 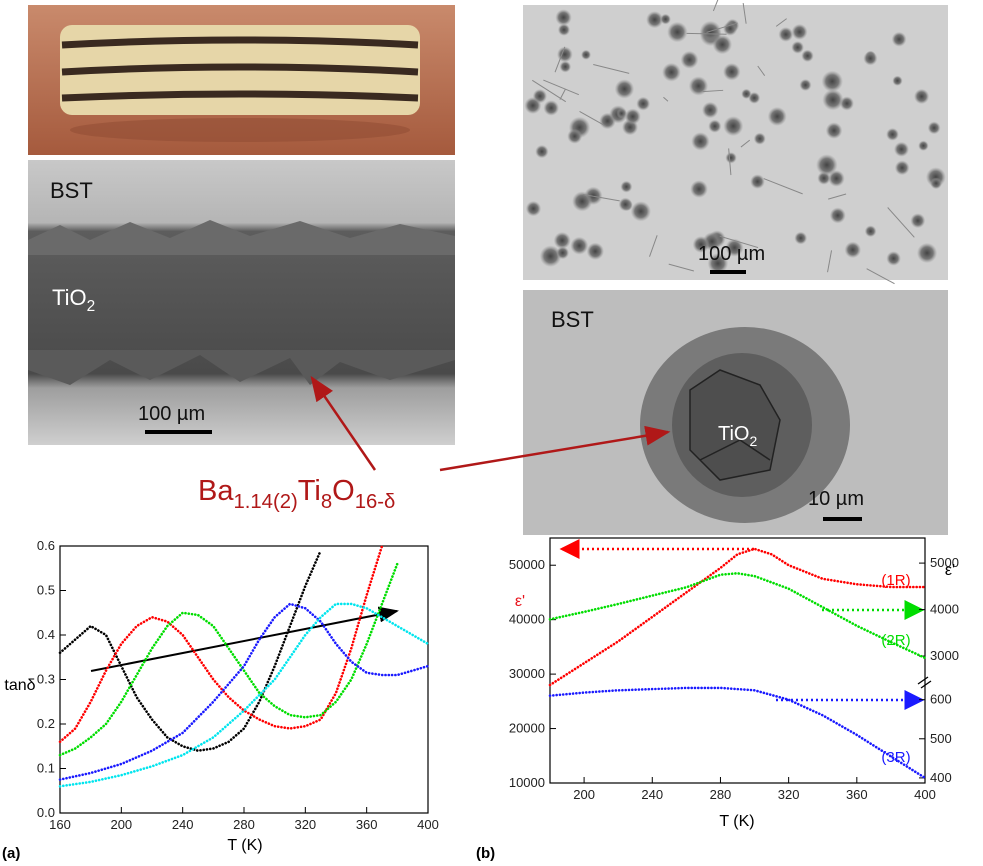 I want to click on y-tick-label: 10000, so click(x=527, y=782).